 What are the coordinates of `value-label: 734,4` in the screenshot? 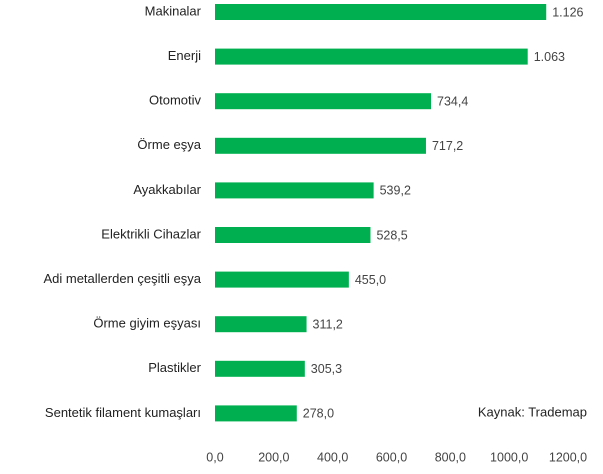 It's located at (452, 101).